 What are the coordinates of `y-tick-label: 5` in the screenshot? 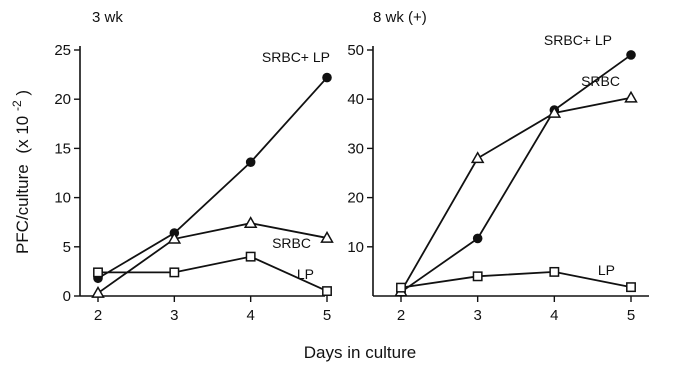 It's located at (67, 247).